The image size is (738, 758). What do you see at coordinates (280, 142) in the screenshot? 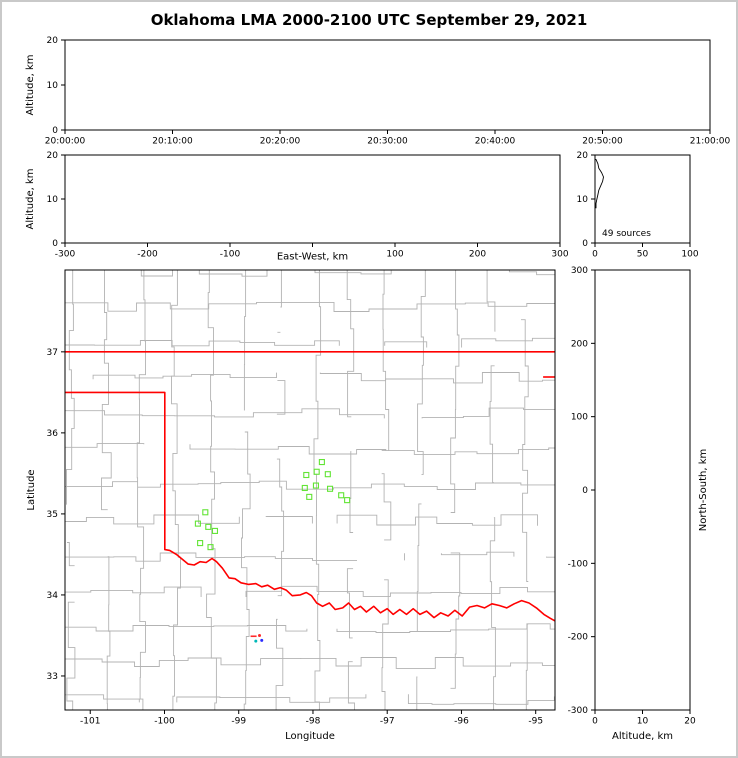
I see `x-tick-label: 20:20:00` at bounding box center [280, 142].